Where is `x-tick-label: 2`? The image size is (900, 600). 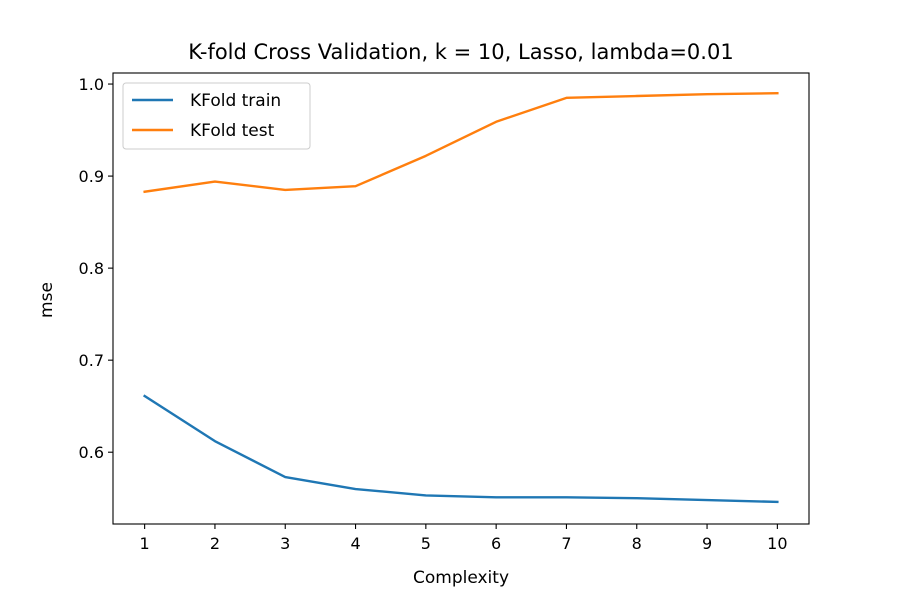
x-tick-label: 2 is located at coordinates (215, 543).